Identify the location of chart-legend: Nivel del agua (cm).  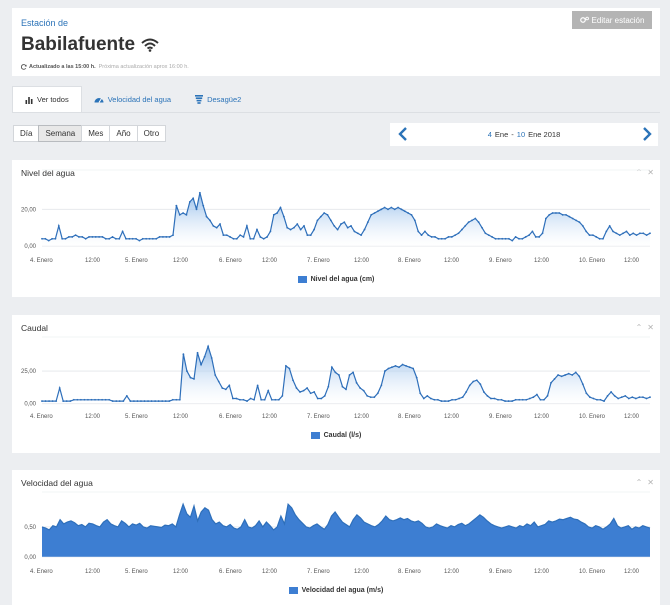
(336, 279).